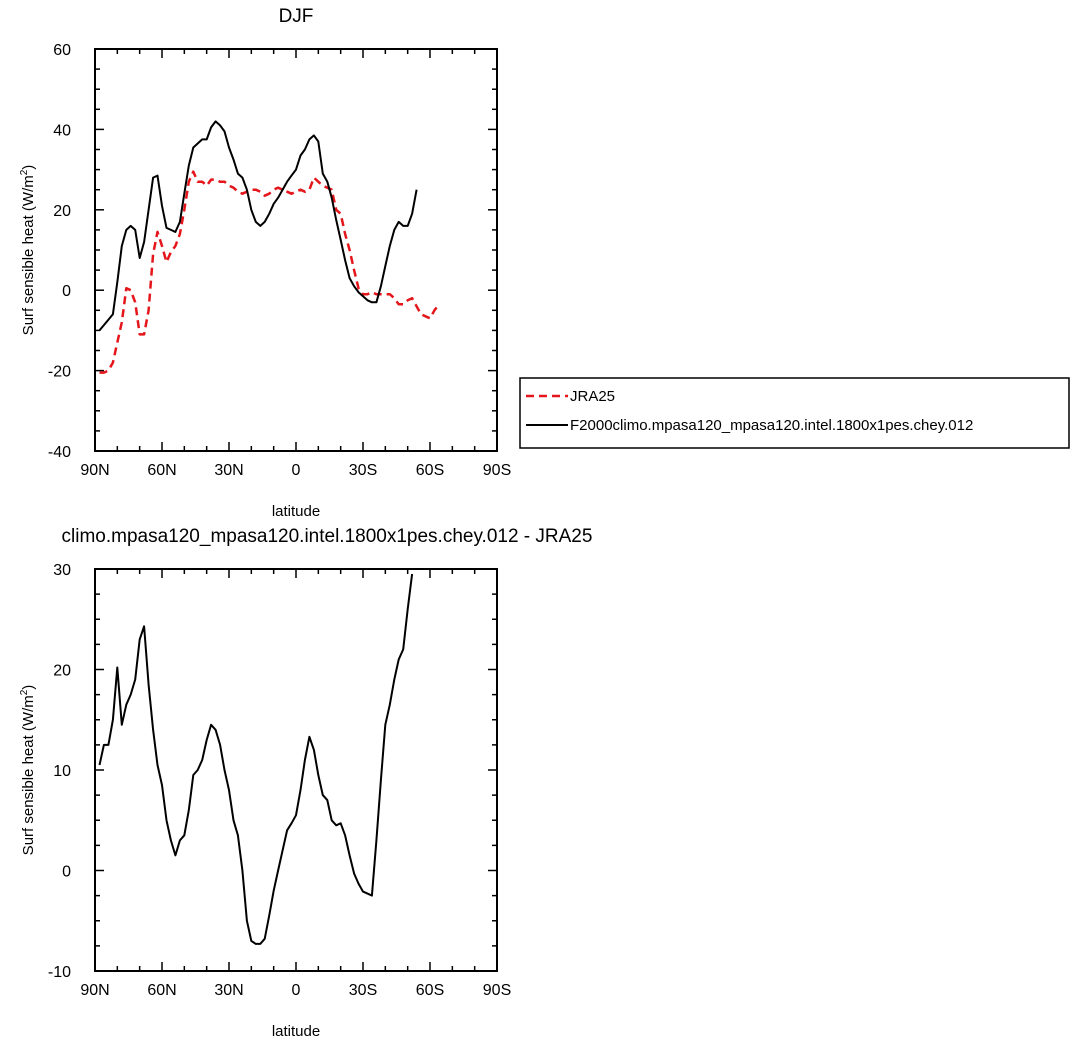 This screenshot has height=1043, width=1073. I want to click on y-tick-label: -10, so click(59, 972).